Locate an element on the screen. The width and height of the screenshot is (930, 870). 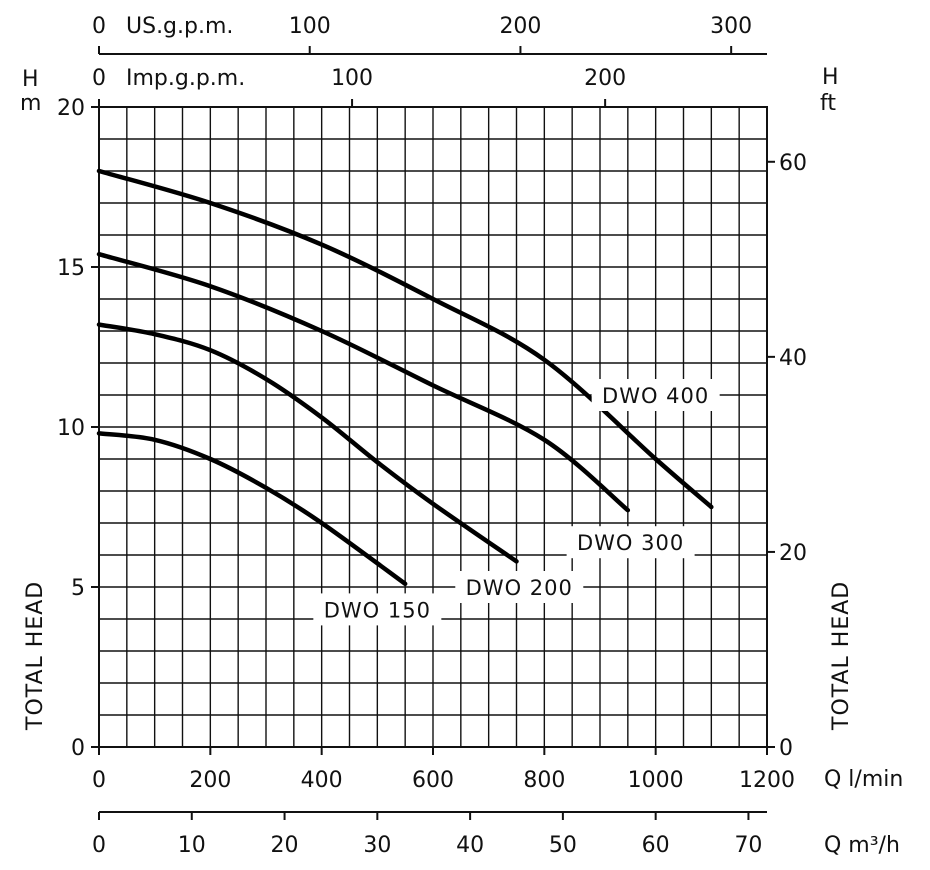
curve-label-dwo-200: DWO 200 is located at coordinates (519, 588).